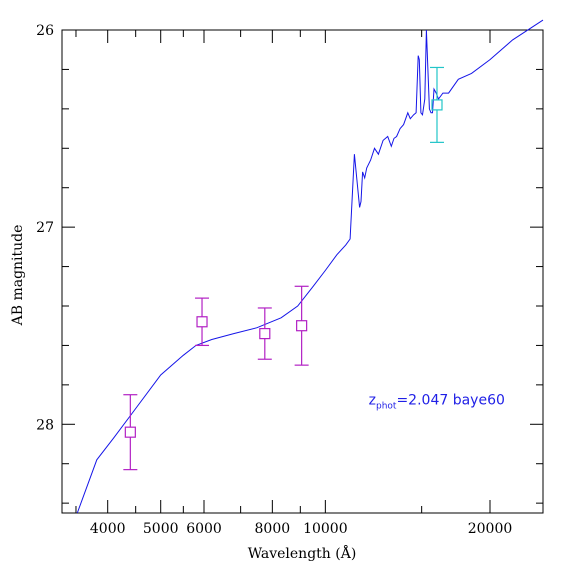 This screenshot has height=574, width=574. I want to click on photo-z-annotation: zphot=2.047 baye60, so click(437, 402).